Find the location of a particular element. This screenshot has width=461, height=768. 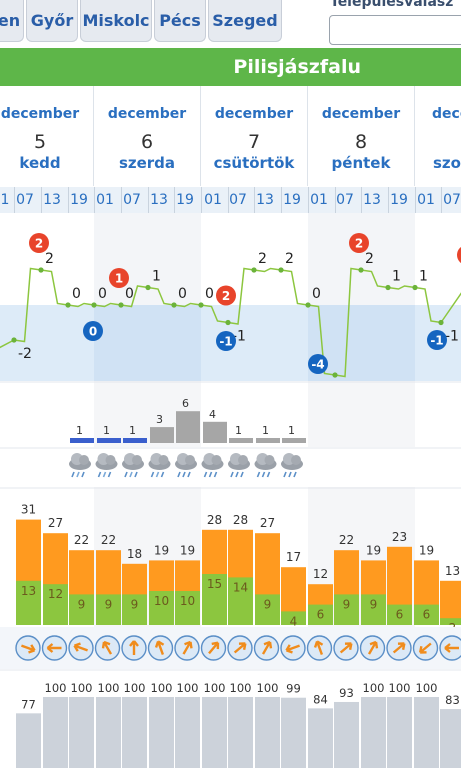

day-number: 7 is located at coordinates (254, 142).